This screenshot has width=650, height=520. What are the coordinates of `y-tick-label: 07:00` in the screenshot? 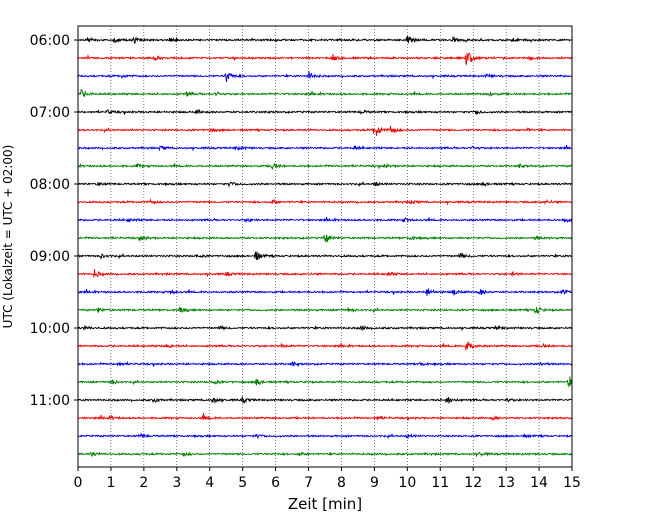 It's located at (50, 113).